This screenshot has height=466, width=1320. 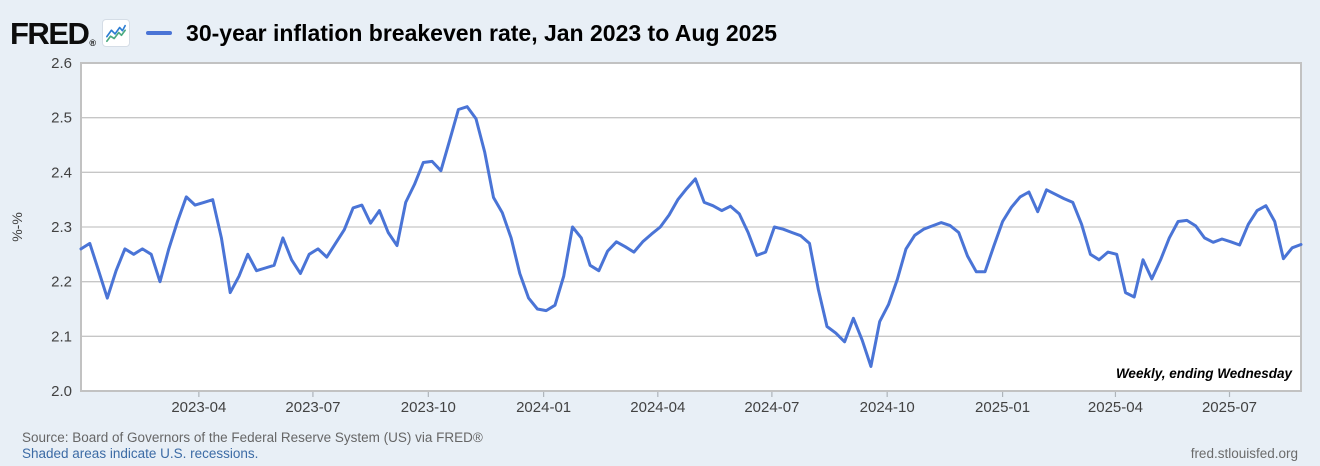 I want to click on y-tick-label: 2.1, so click(x=61, y=336).